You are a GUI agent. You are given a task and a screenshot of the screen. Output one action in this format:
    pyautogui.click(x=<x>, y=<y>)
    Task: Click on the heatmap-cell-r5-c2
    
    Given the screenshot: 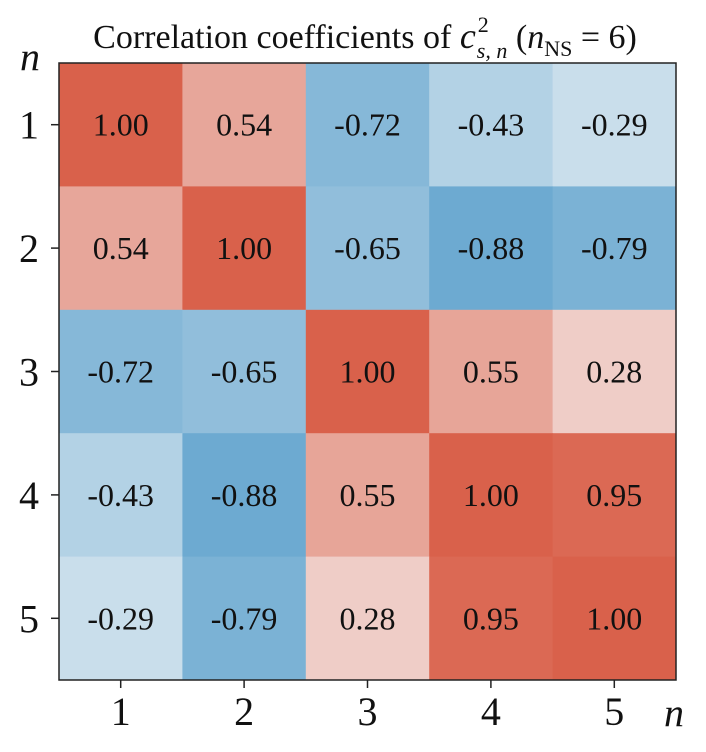 What is the action you would take?
    pyautogui.click(x=244, y=618)
    